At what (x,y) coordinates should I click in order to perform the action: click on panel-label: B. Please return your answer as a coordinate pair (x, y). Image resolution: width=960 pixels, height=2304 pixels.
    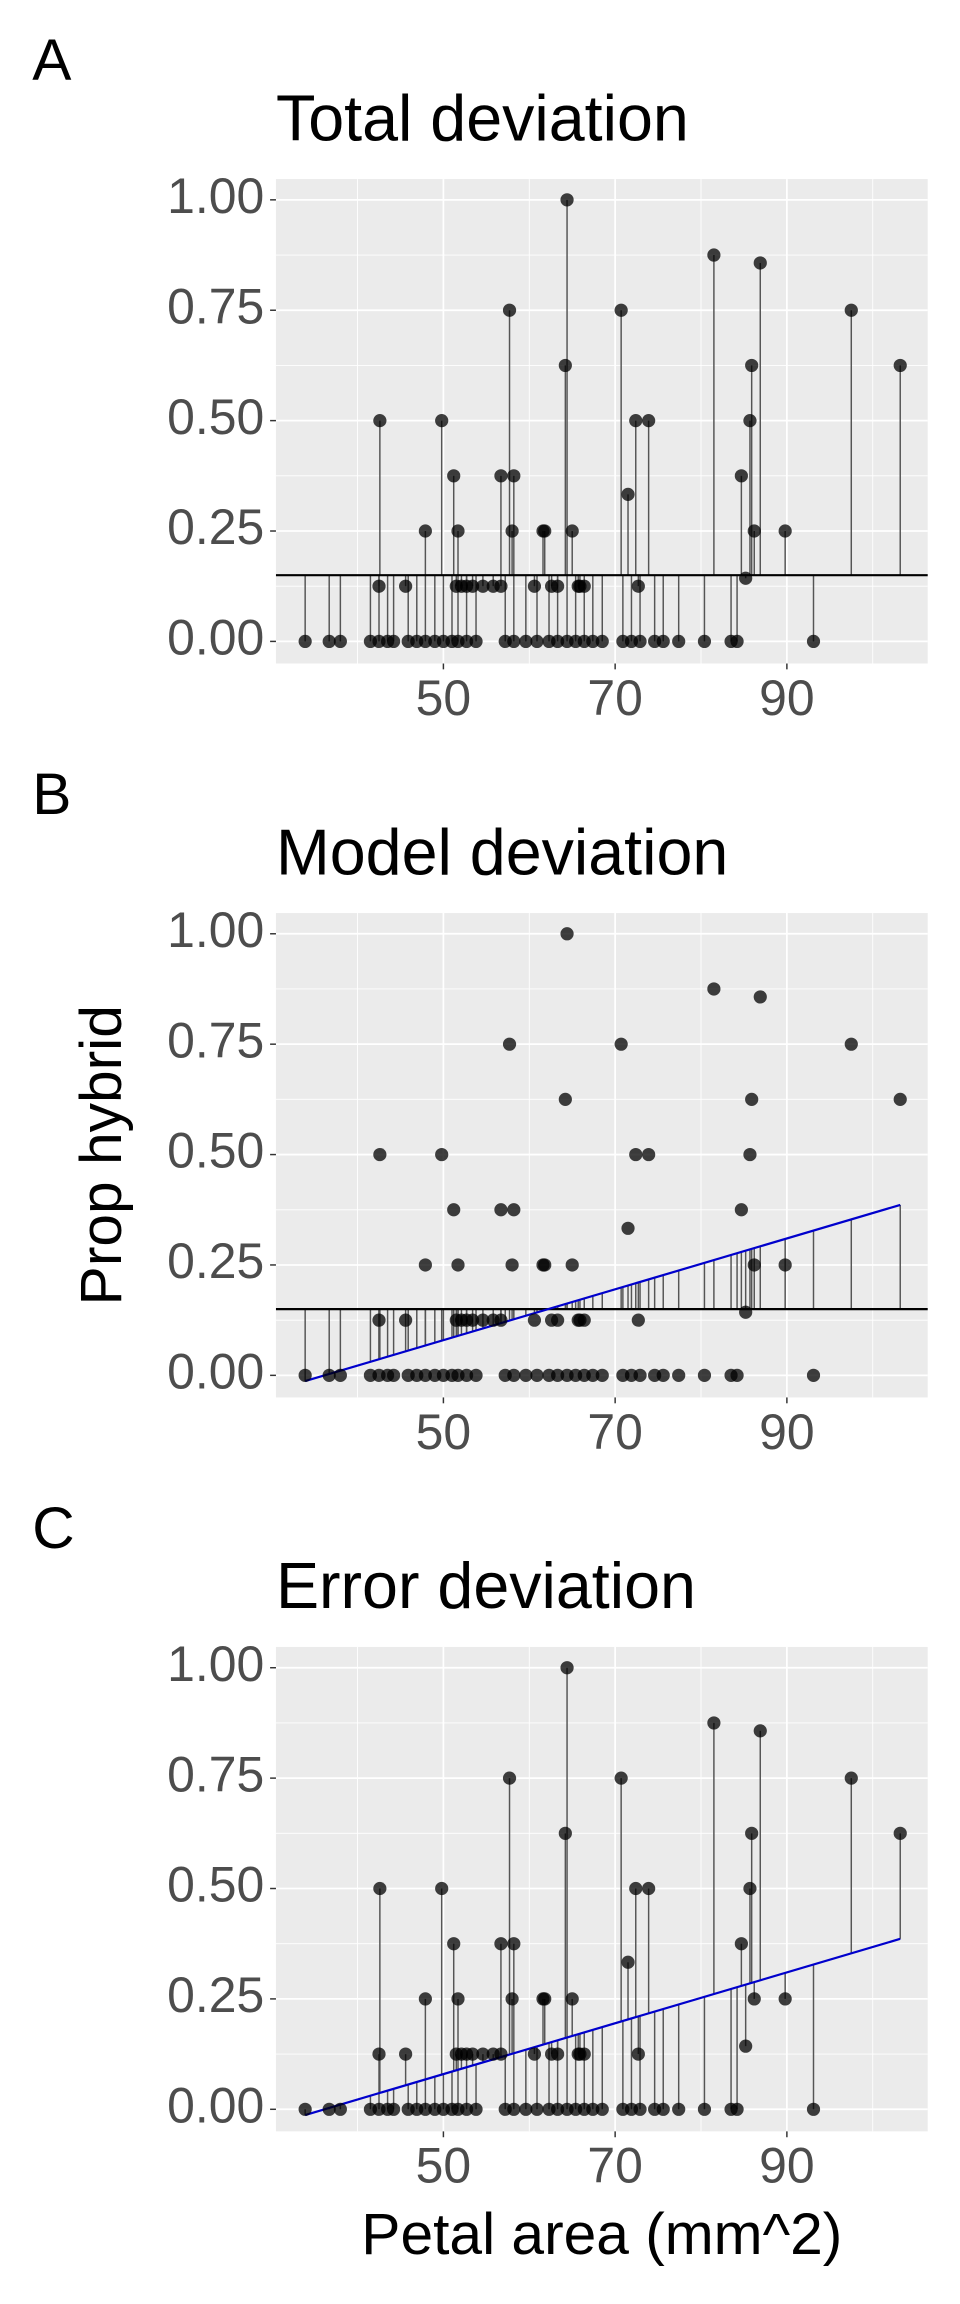
    Looking at the image, I should click on (51, 794).